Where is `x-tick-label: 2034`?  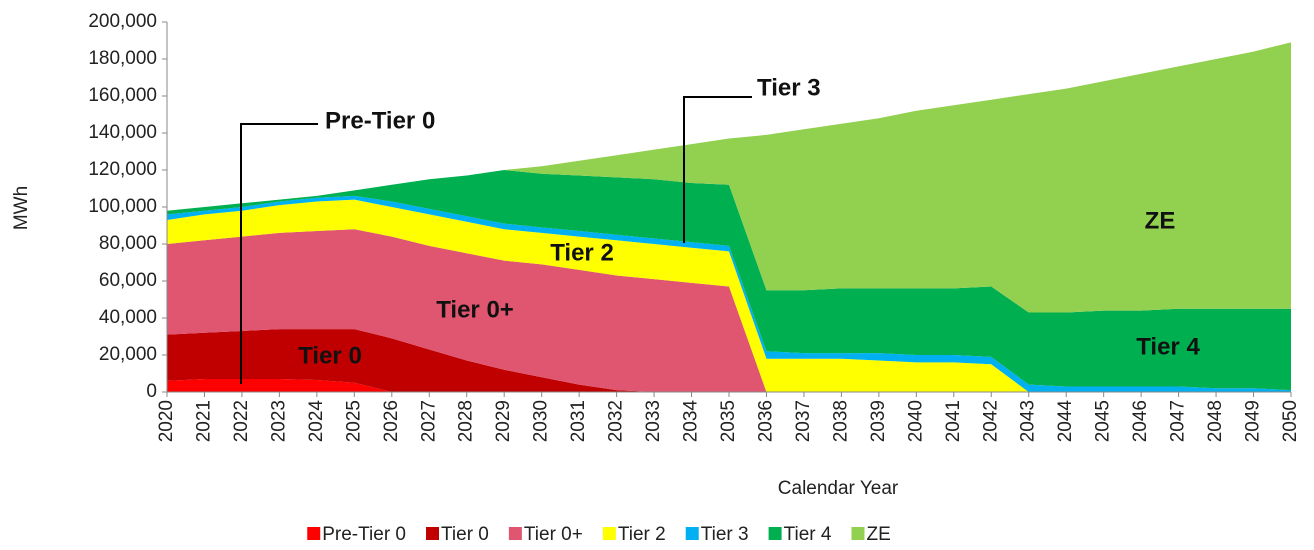 x-tick-label: 2034 is located at coordinates (691, 421).